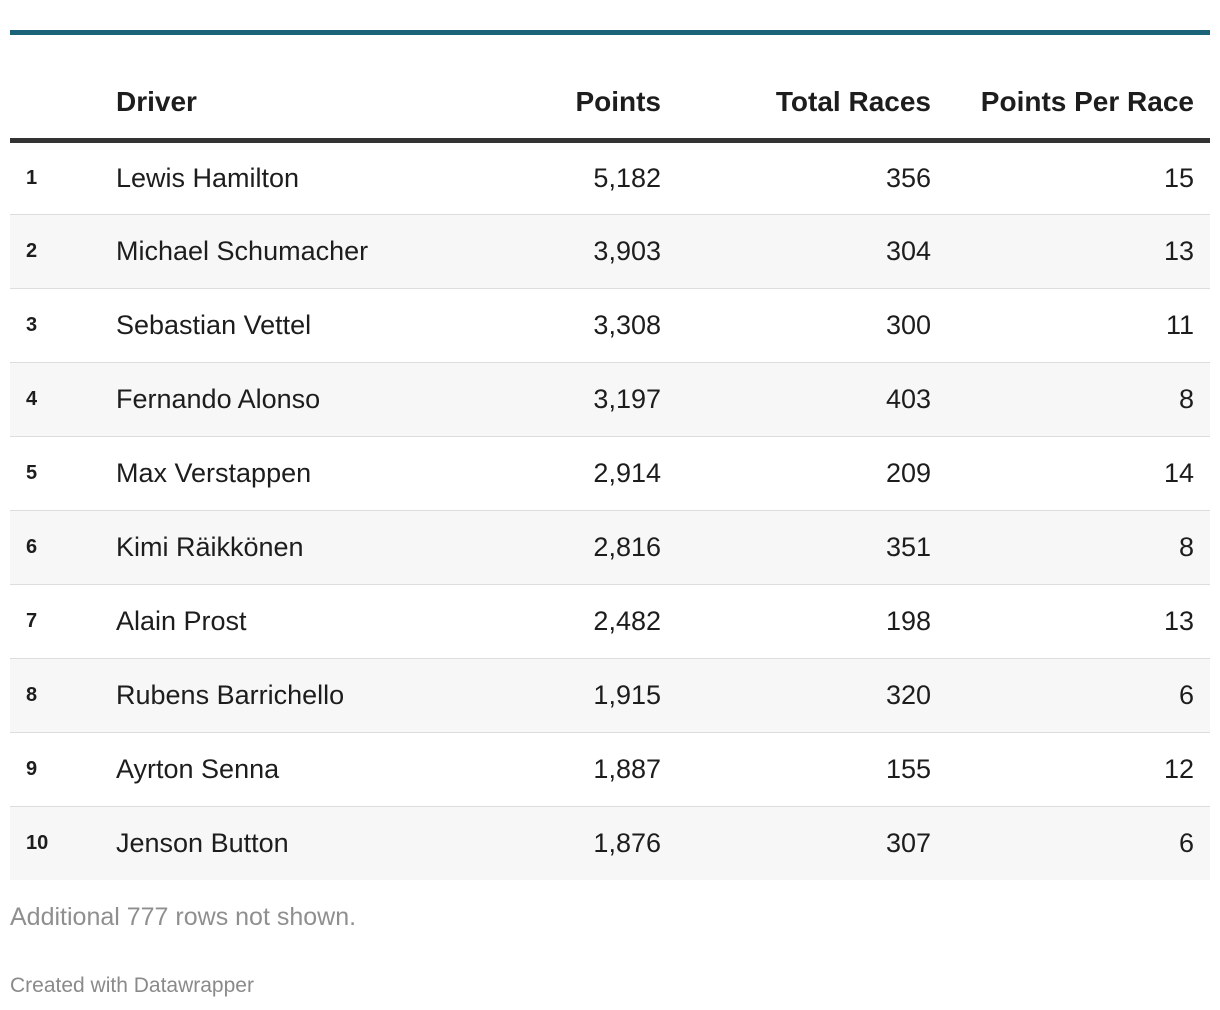  Describe the element at coordinates (32, 546) in the screenshot. I see `cell-rank: 6` at that location.